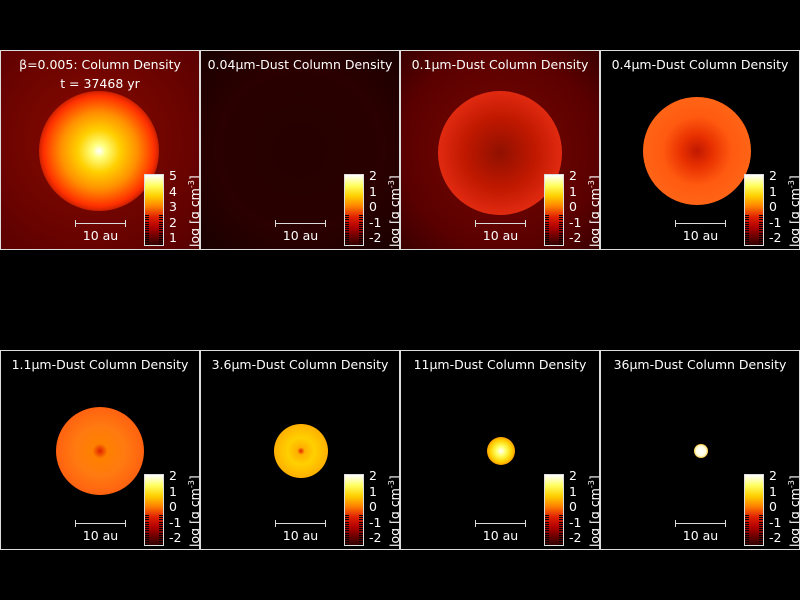  What do you see at coordinates (180, 207) in the screenshot?
I see `colorbar-ticks: 5 4 3 2 1` at bounding box center [180, 207].